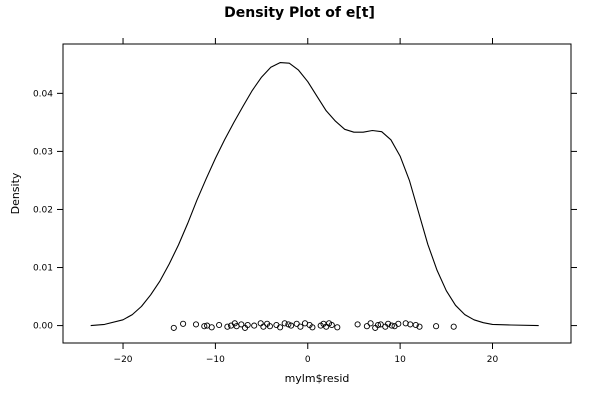  I want to click on y-tick-label: 0.04, so click(43, 94).